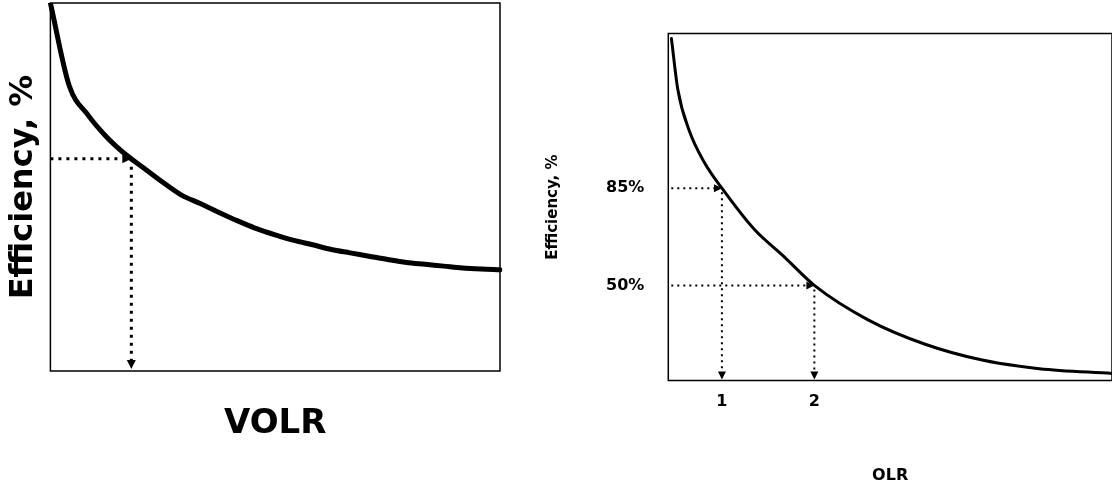 The width and height of the screenshot is (1112, 489). What do you see at coordinates (625, 187) in the screenshot?
I see `y-tick-label: 85%` at bounding box center [625, 187].